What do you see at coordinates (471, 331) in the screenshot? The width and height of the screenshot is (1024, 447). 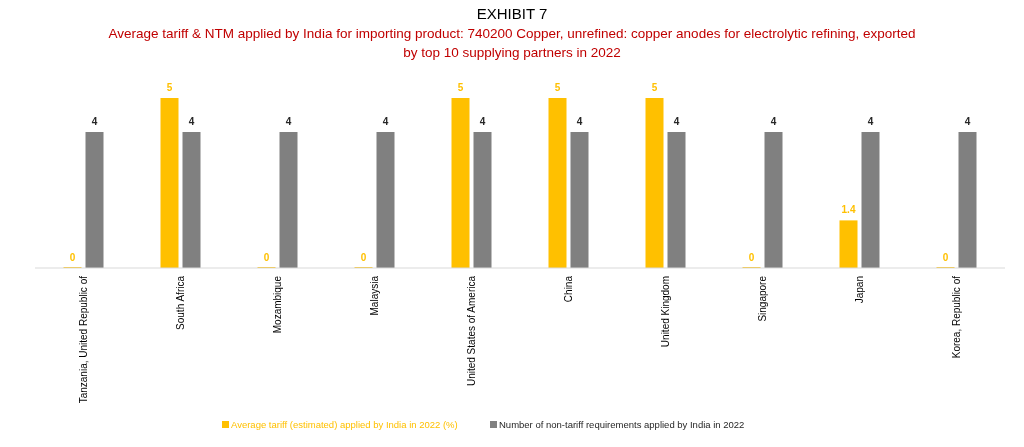 I see `x-tick-label: United States of America` at bounding box center [471, 331].